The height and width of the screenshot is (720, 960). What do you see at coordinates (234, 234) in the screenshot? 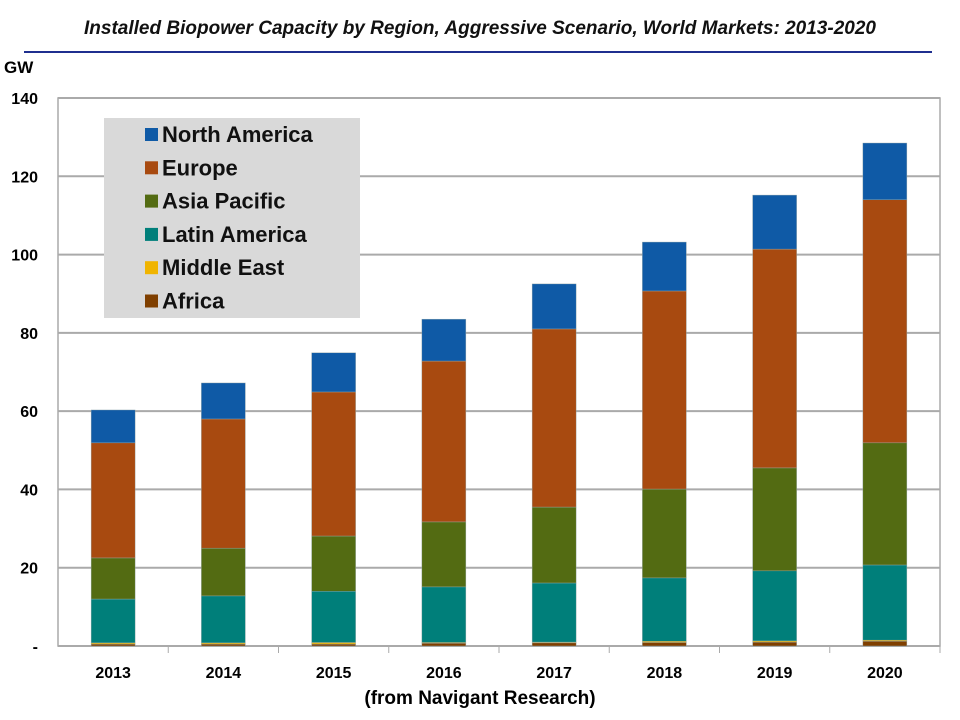
I see `legend-label: Latin America` at bounding box center [234, 234].